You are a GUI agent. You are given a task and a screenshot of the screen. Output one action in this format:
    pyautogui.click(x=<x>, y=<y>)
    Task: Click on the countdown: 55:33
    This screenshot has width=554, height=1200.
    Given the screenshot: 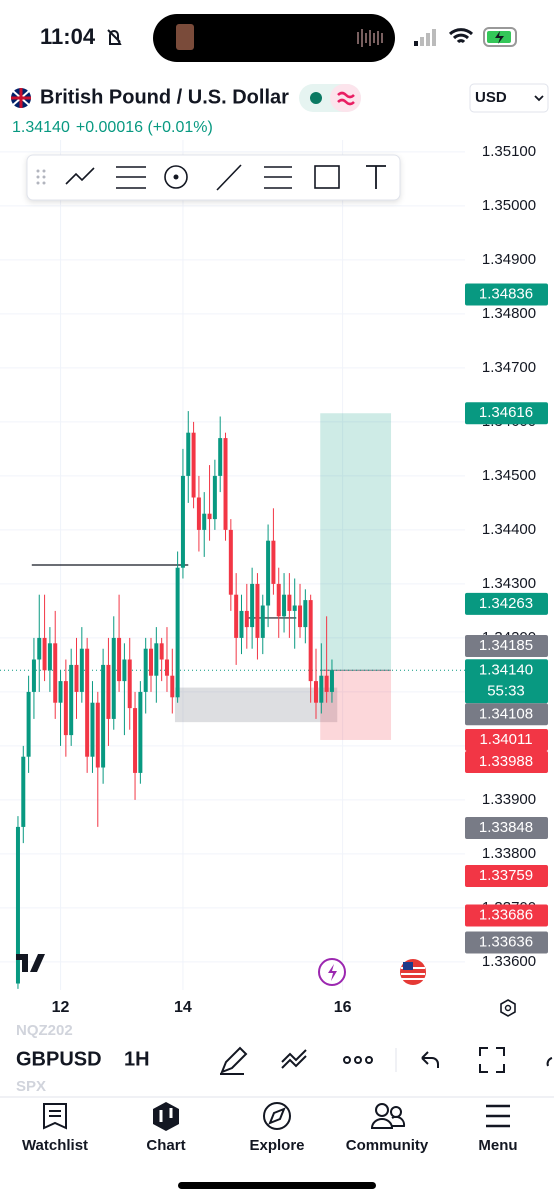 What is the action you would take?
    pyautogui.click(x=506, y=690)
    